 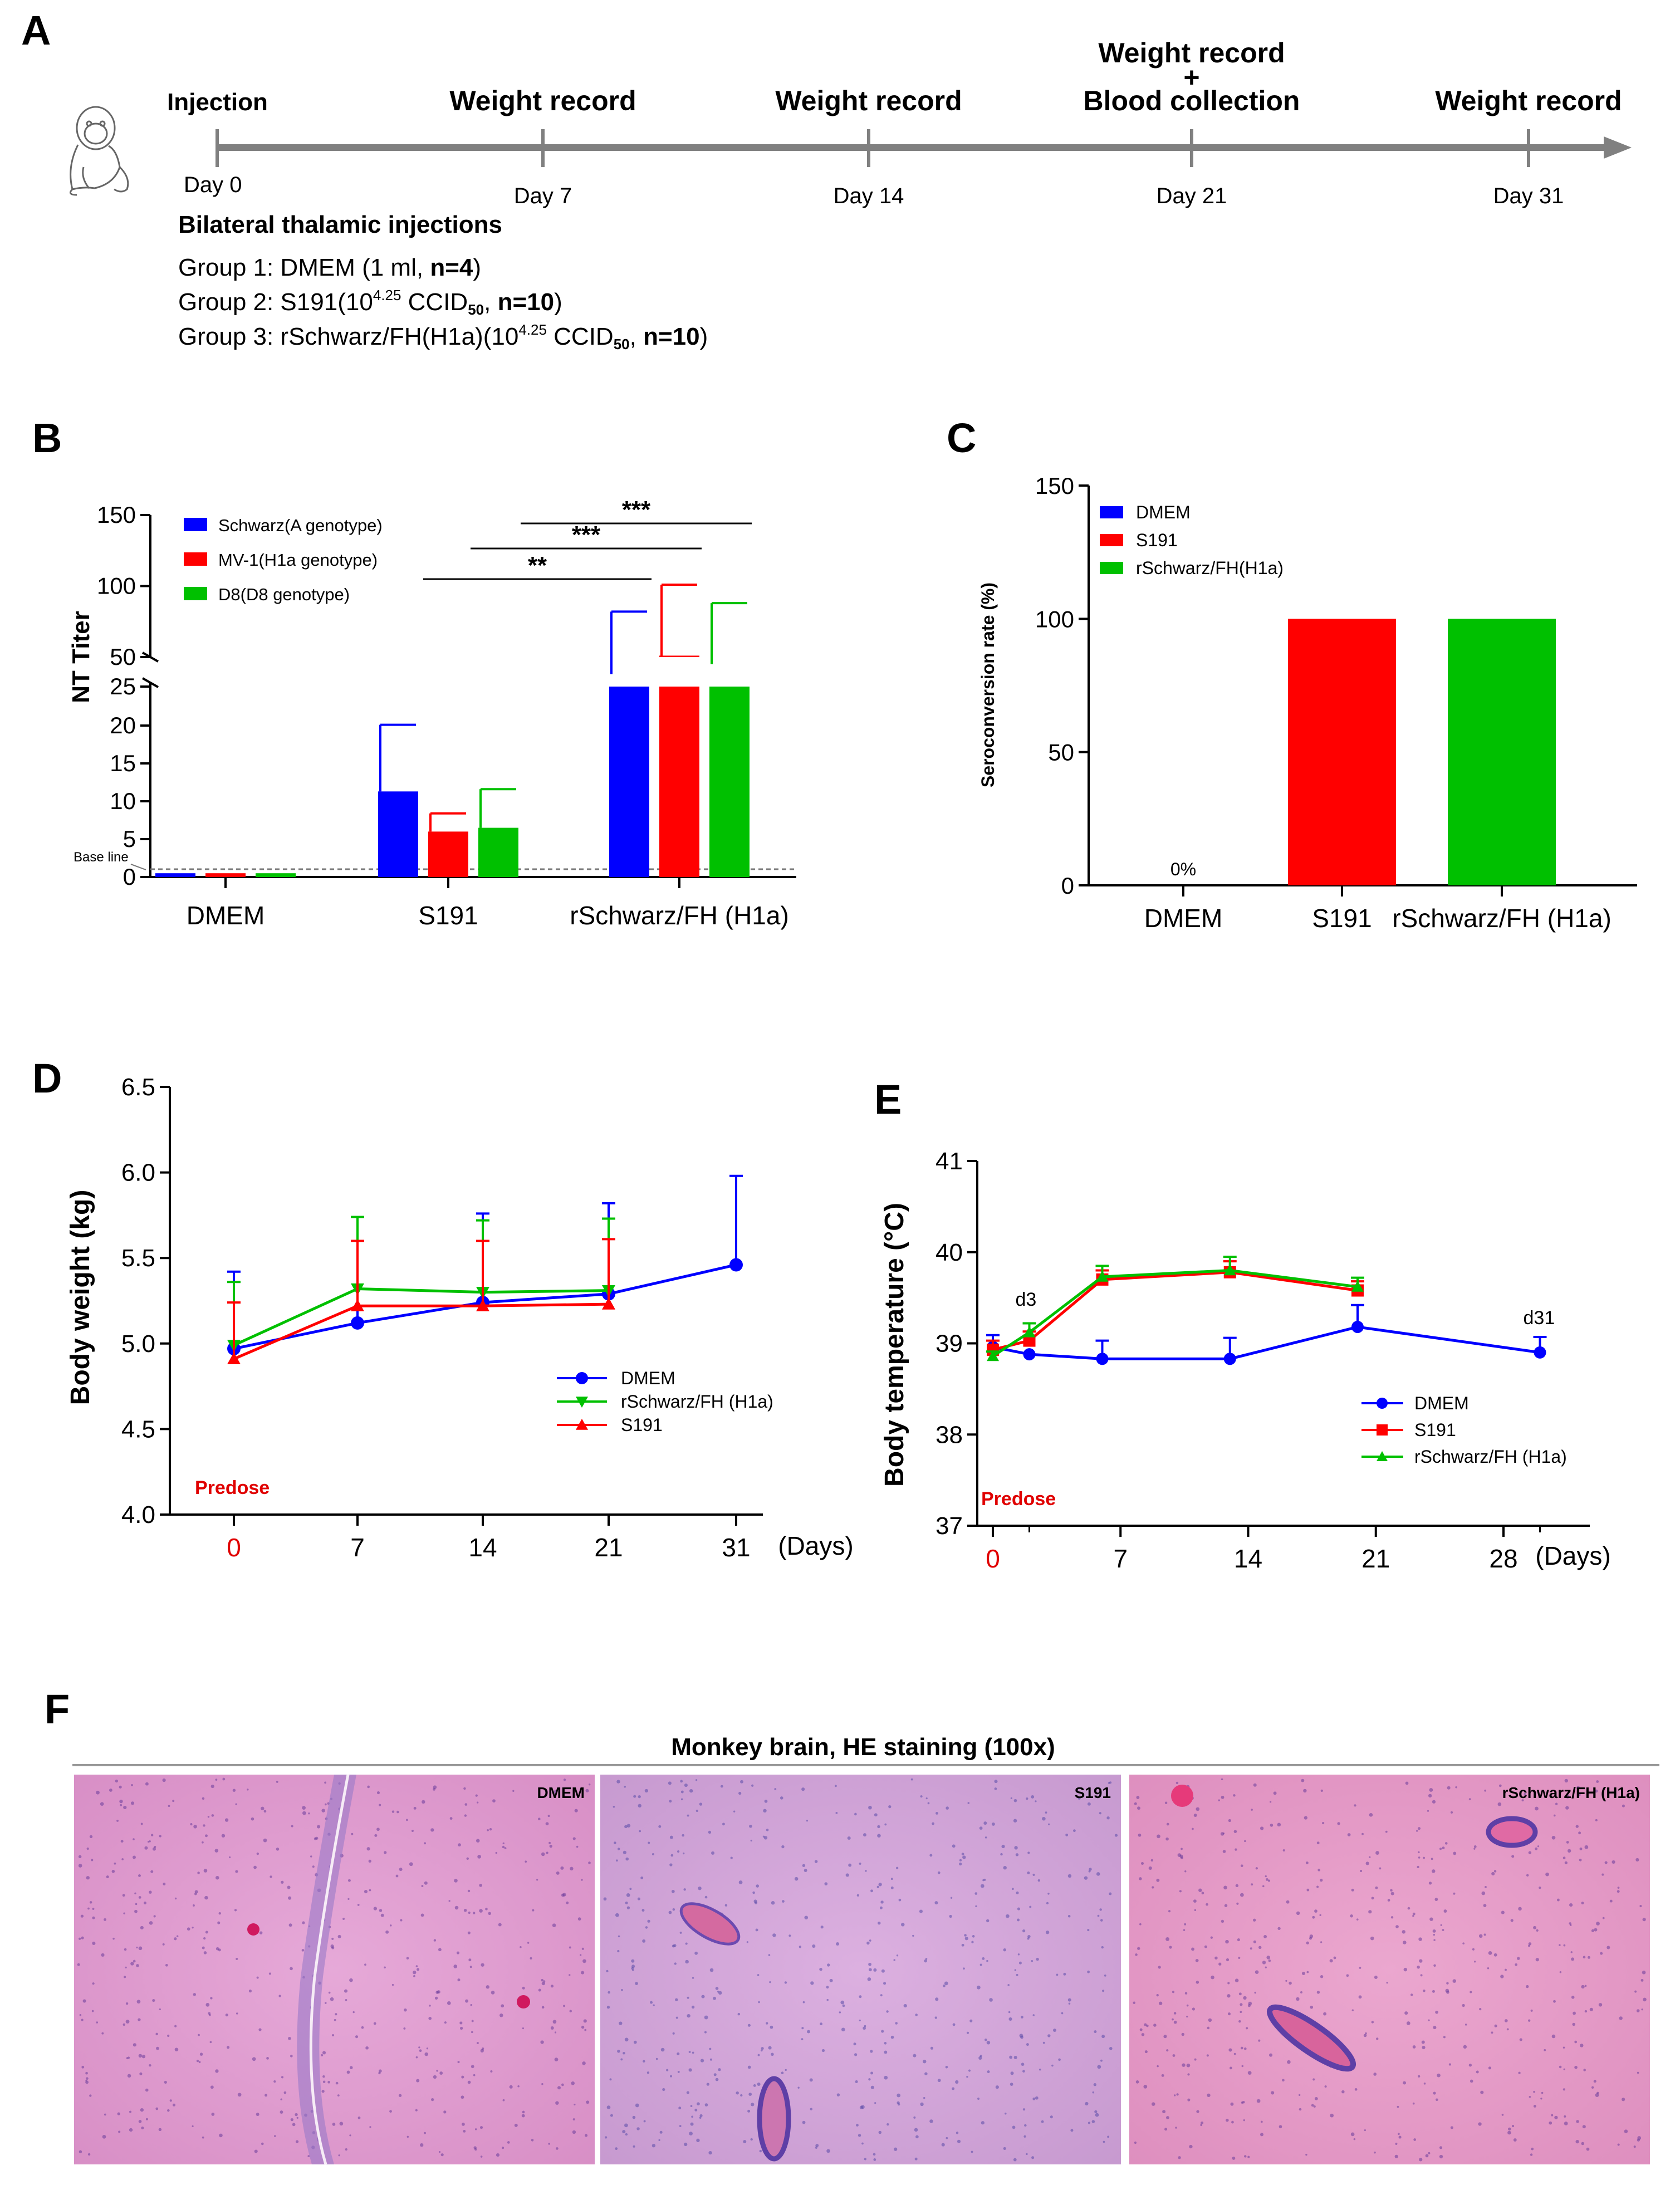 What do you see at coordinates (129, 877) in the screenshot?
I see `y-tick-label: 0` at bounding box center [129, 877].